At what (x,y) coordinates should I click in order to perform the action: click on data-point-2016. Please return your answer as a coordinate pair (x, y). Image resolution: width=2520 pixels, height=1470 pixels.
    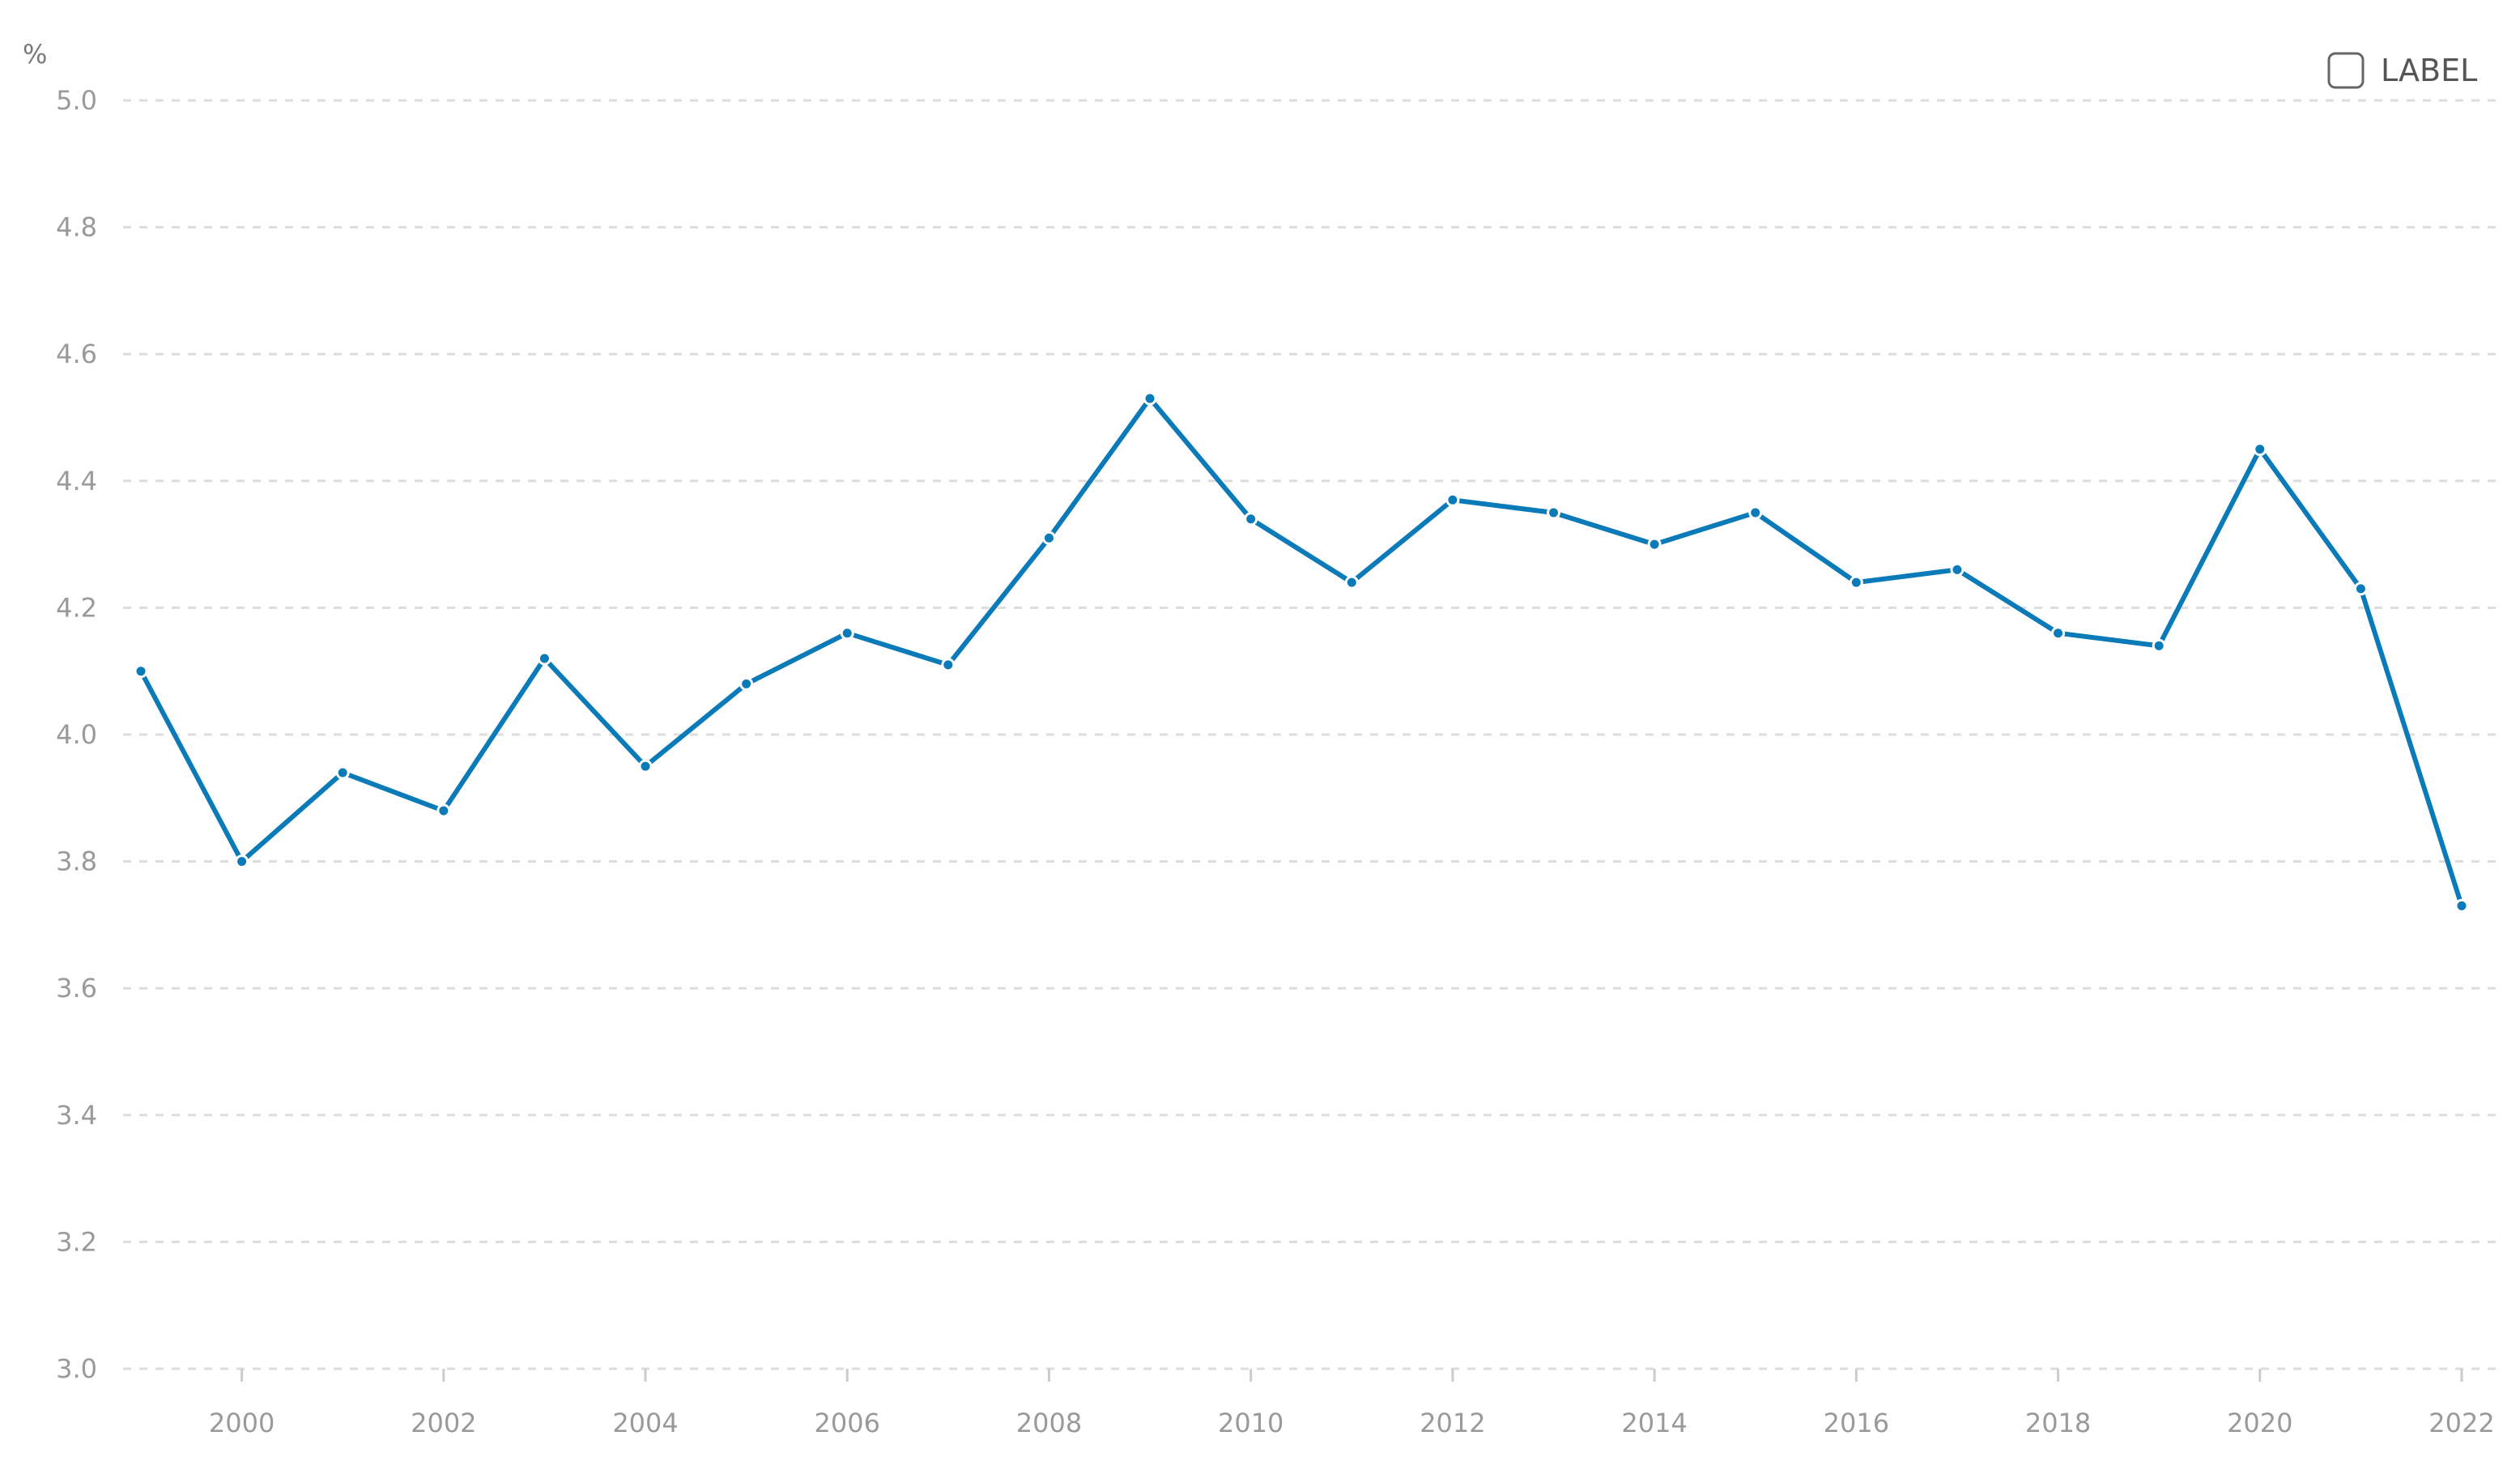
    Looking at the image, I should click on (1856, 582).